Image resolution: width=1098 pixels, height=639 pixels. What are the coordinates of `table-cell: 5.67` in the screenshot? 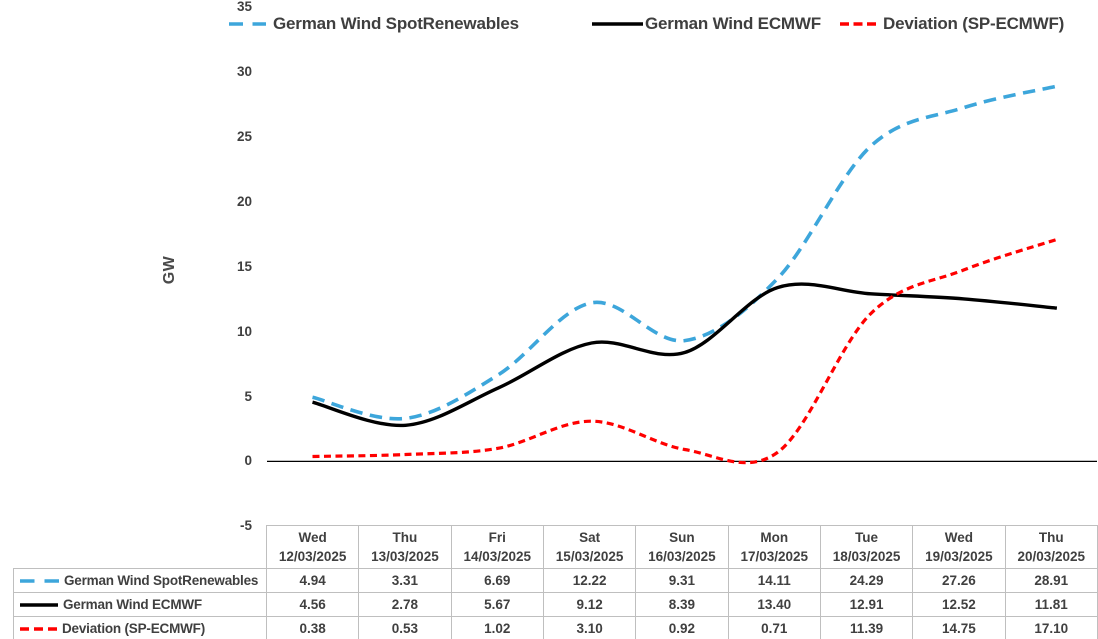 It's located at (497, 604).